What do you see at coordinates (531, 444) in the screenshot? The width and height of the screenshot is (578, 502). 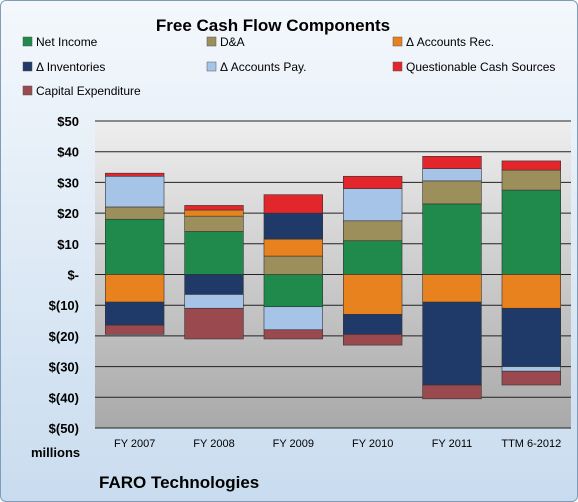 I see `x-tick-label: TTM 6-2012` at bounding box center [531, 444].